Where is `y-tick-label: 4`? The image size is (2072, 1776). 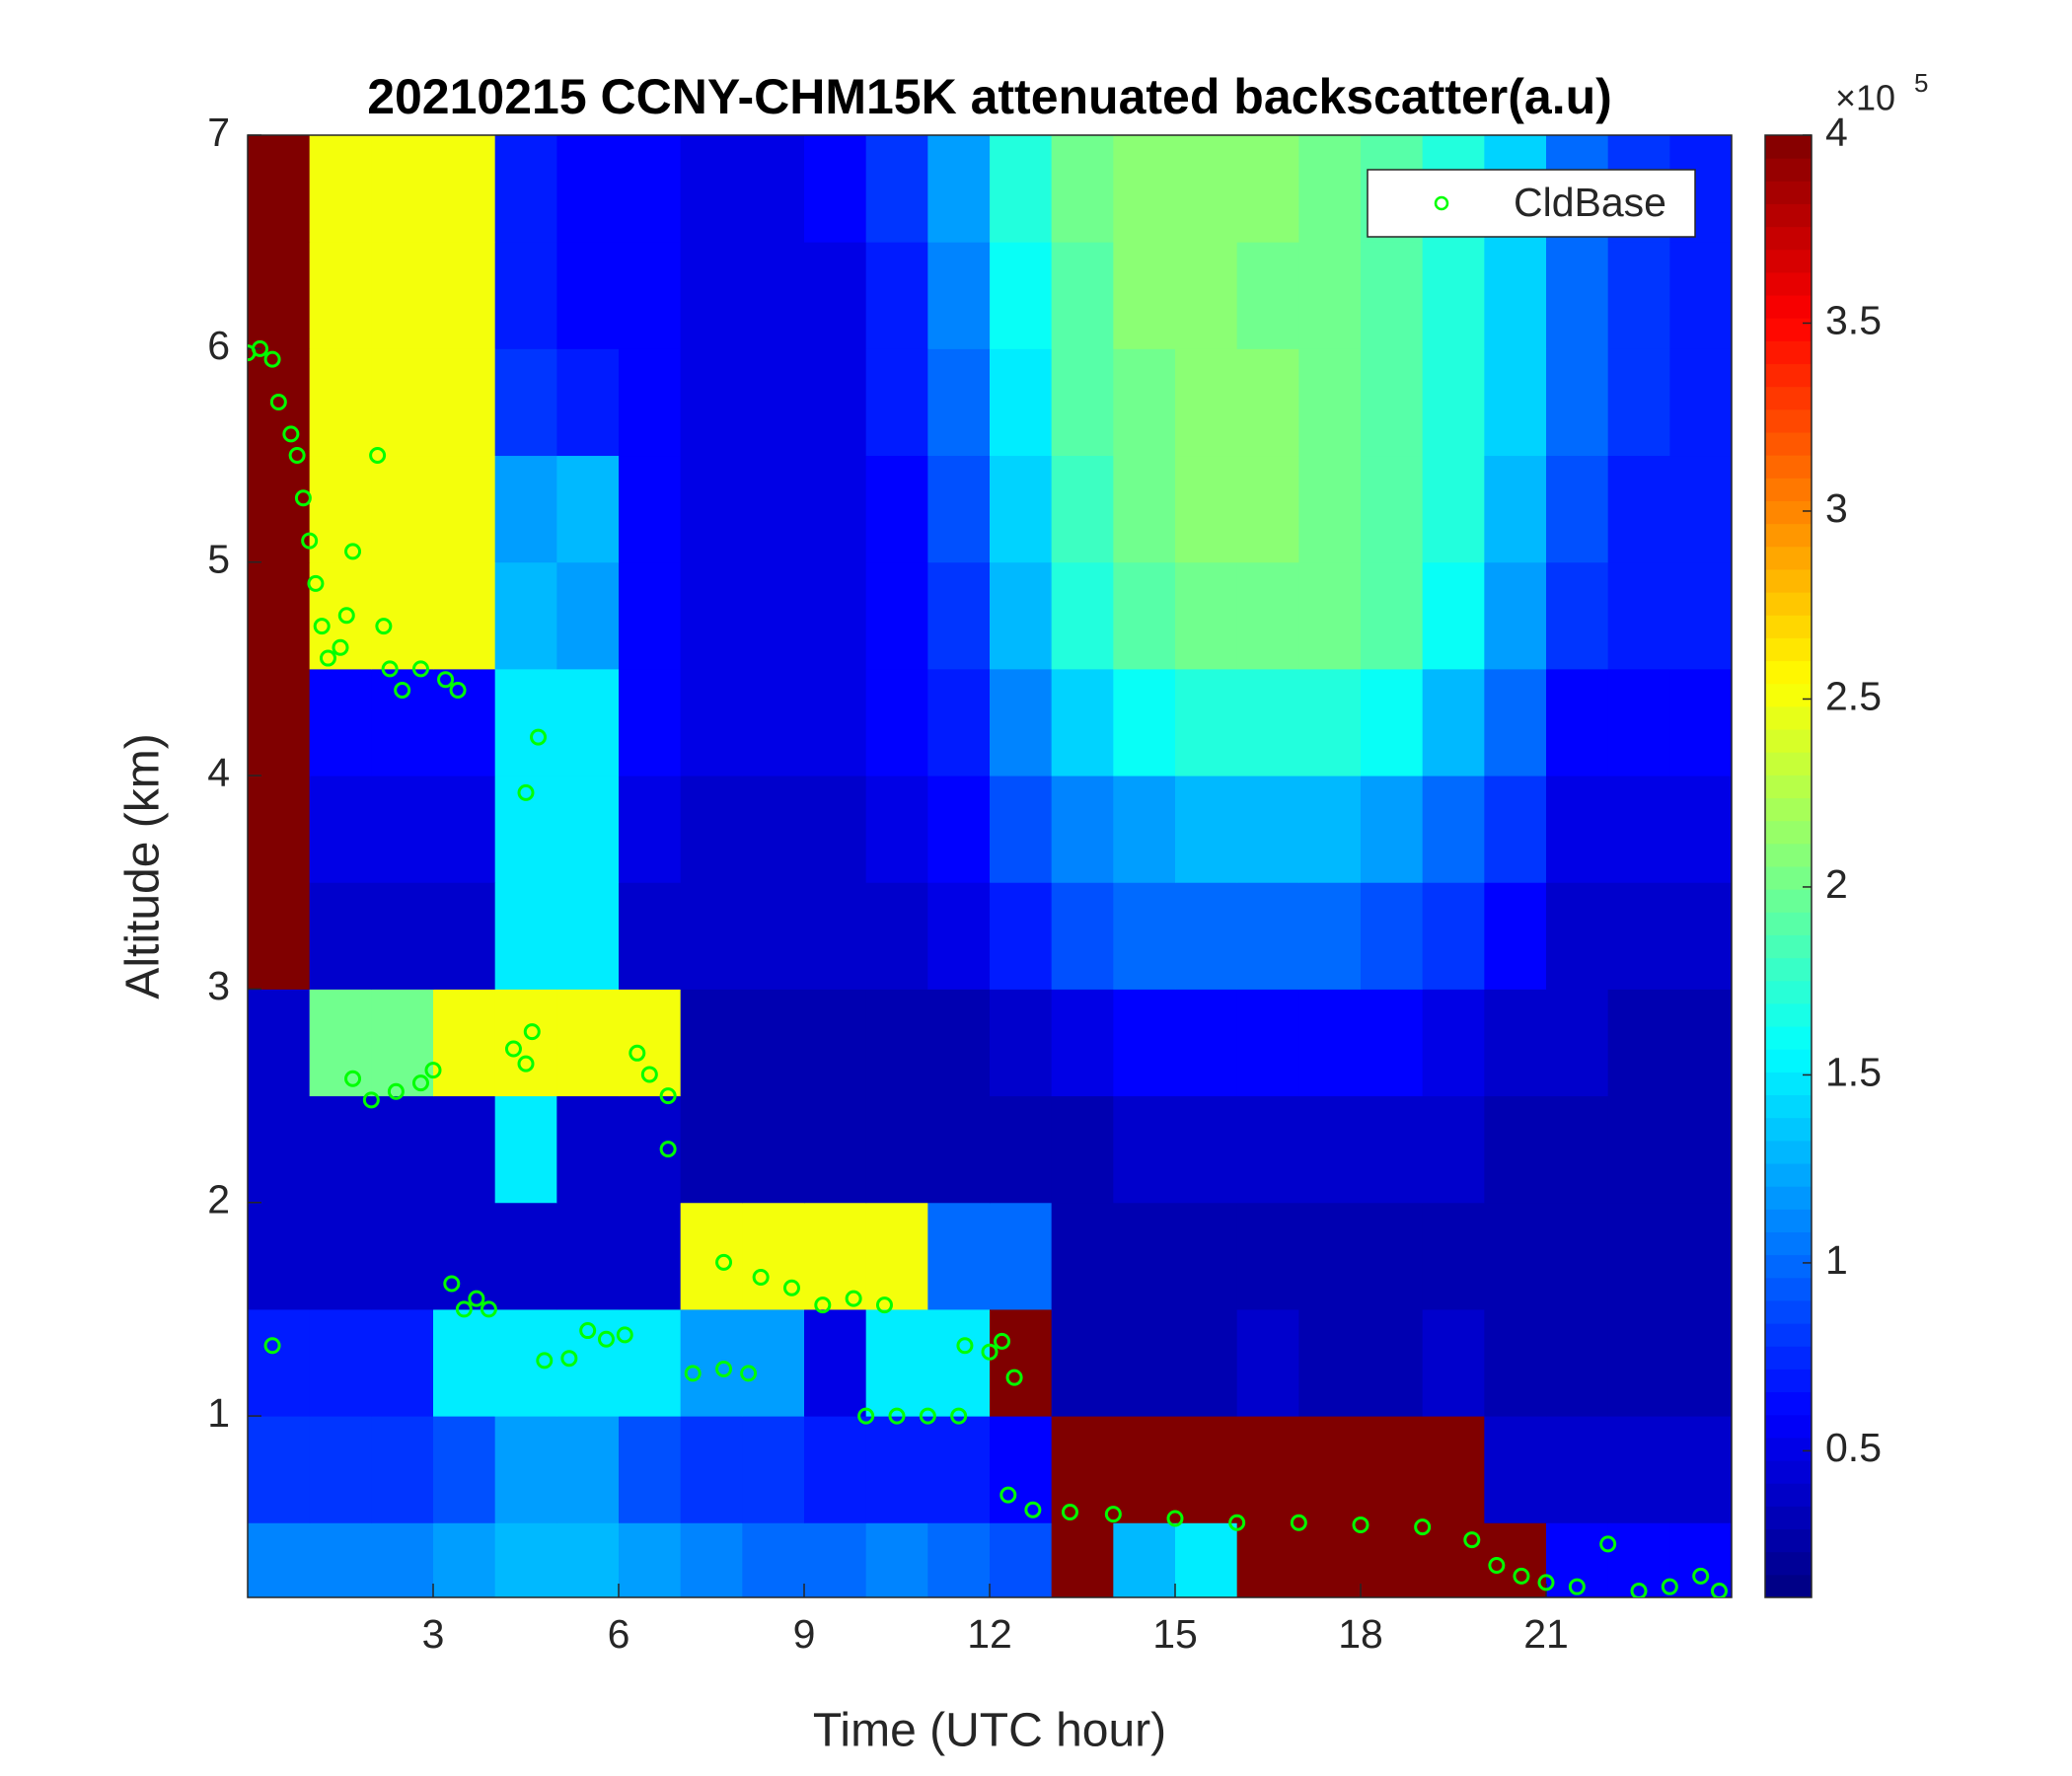
y-tick-label: 4 is located at coordinates (218, 773).